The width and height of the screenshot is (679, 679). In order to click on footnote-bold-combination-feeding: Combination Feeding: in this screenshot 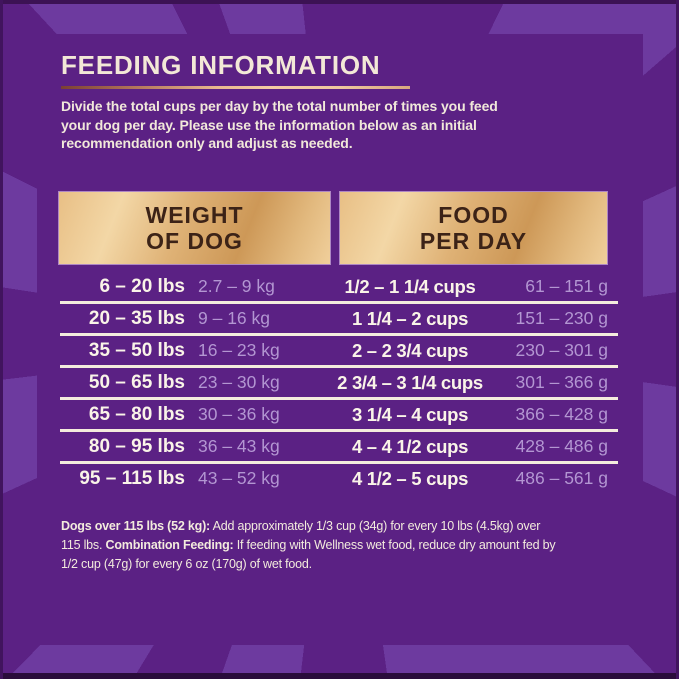, I will do `click(169, 545)`.